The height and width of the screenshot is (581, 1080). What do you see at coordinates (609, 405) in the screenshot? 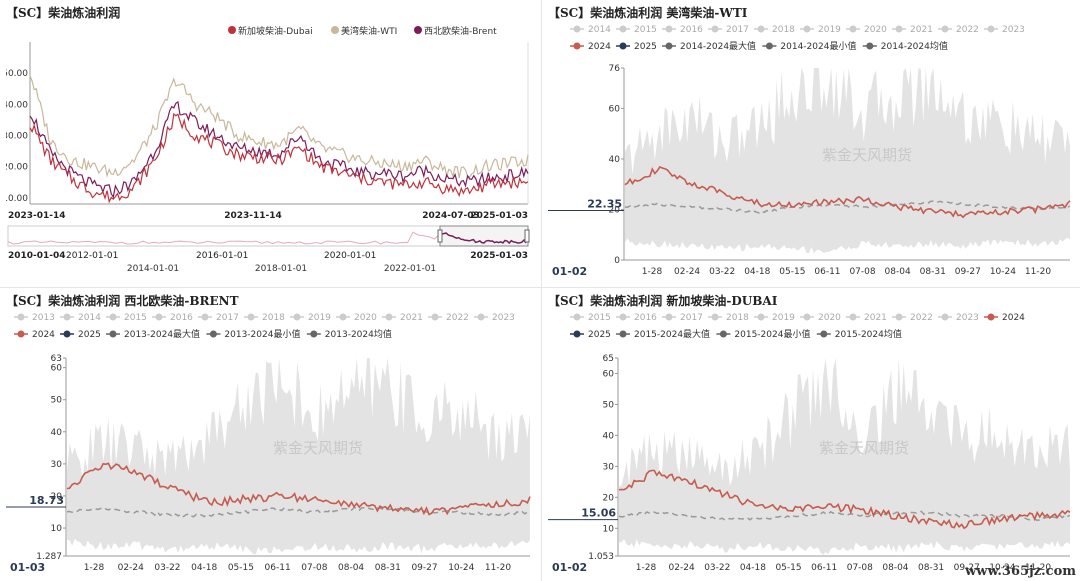
I see `y-tick-label: 50` at bounding box center [609, 405].